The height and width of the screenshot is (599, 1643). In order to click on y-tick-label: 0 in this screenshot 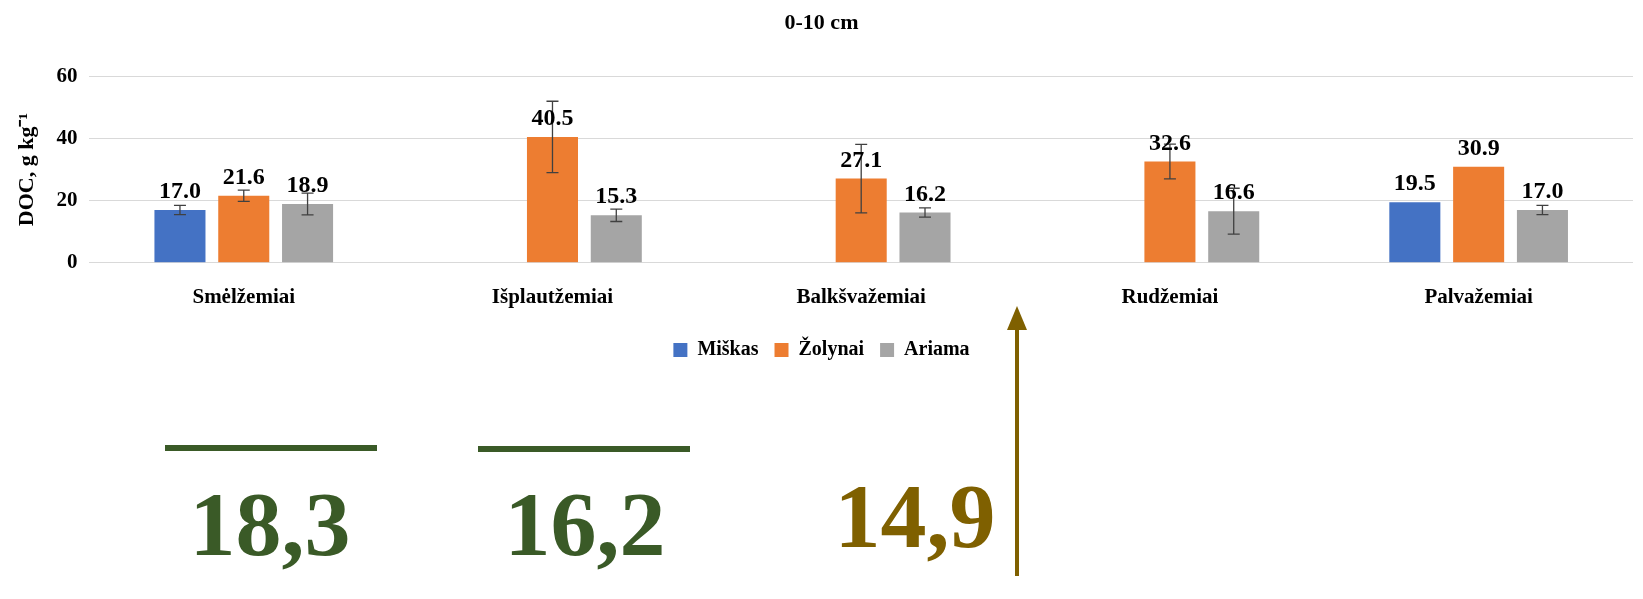, I will do `click(72, 261)`.